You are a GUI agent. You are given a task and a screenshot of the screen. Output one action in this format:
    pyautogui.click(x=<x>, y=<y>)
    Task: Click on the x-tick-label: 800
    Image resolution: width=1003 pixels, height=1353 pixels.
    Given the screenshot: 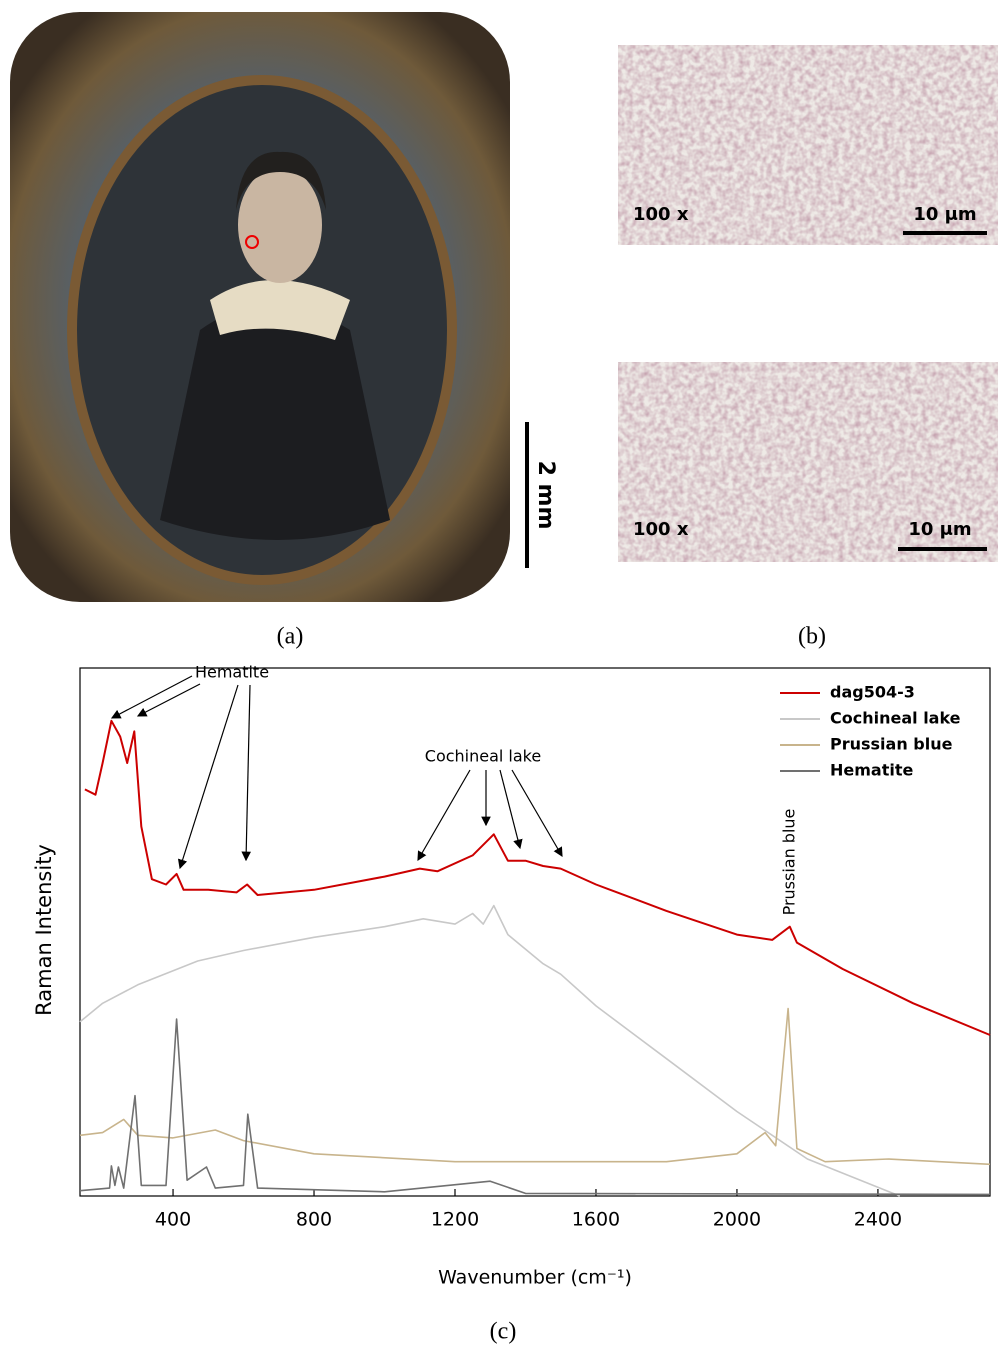 What is the action you would take?
    pyautogui.click(x=314, y=1220)
    